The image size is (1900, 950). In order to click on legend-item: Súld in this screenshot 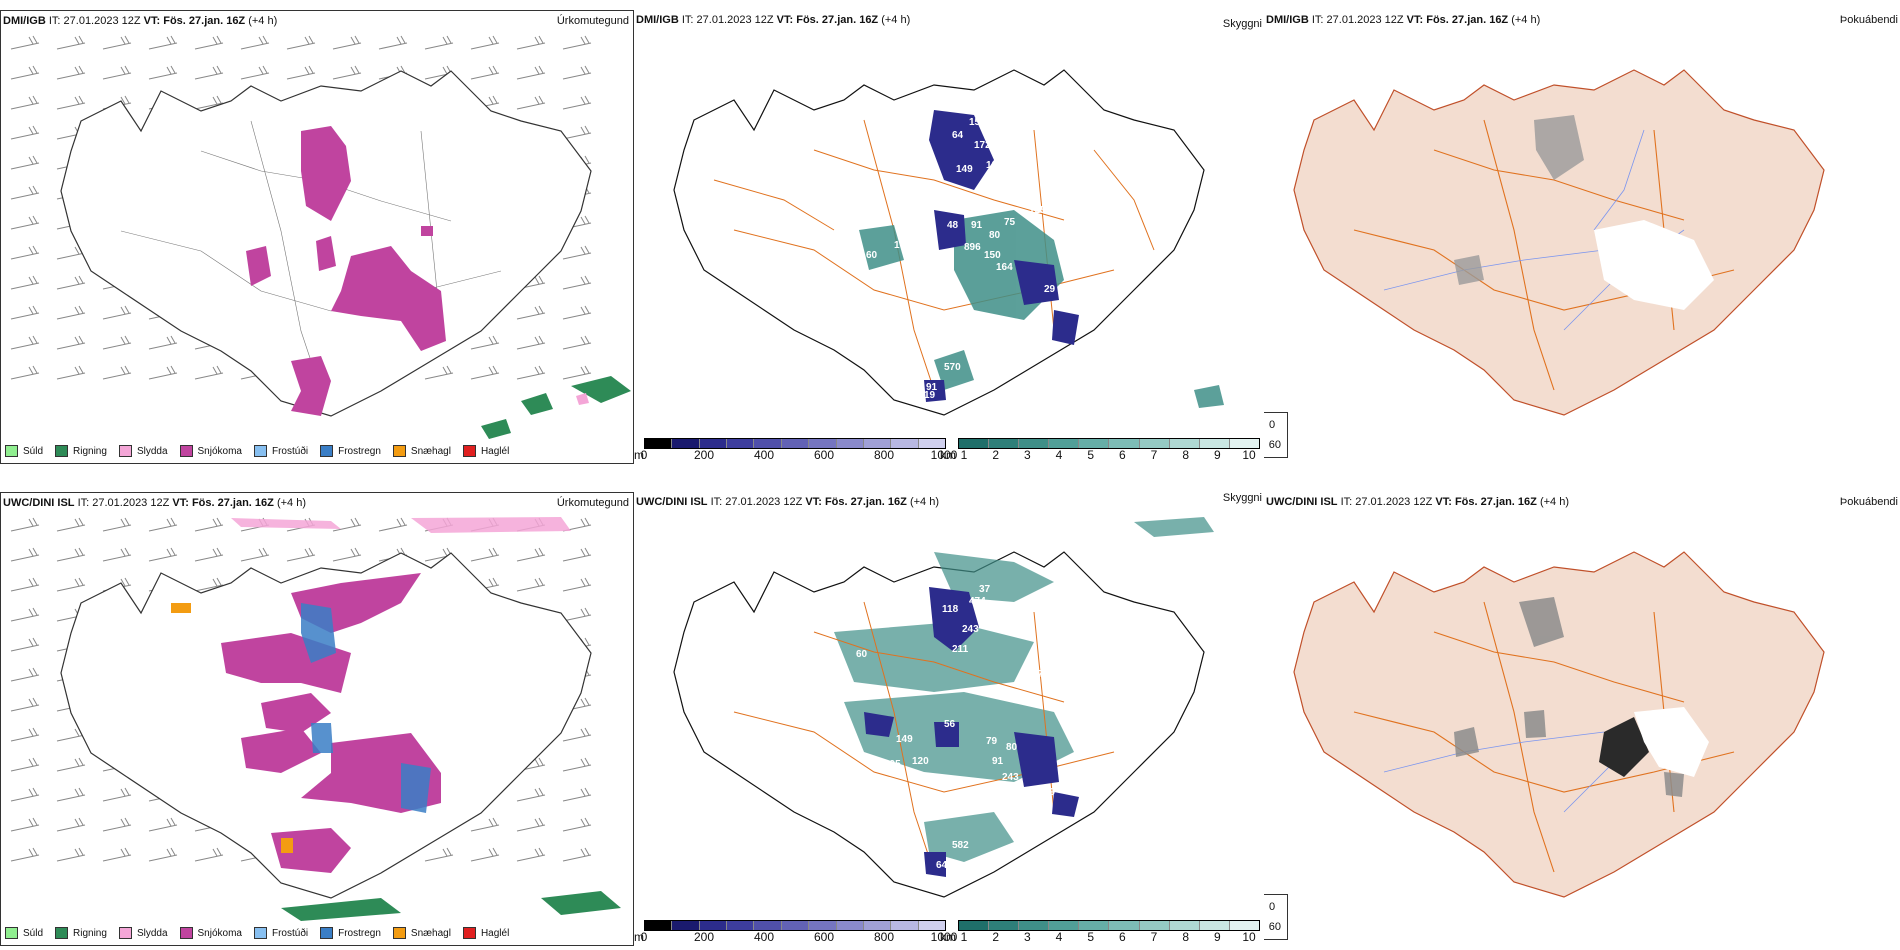, I will do `click(24, 451)`.